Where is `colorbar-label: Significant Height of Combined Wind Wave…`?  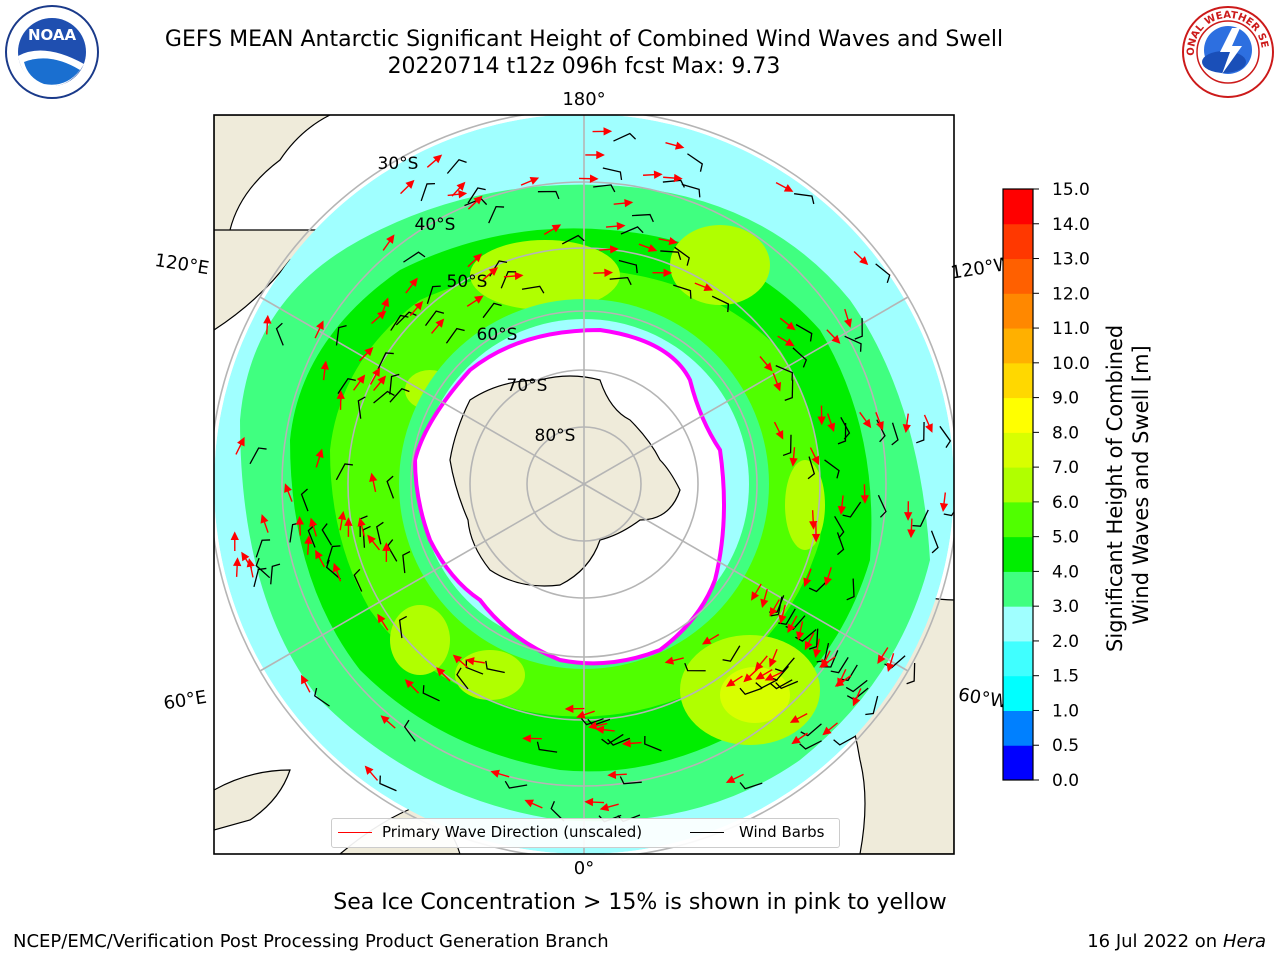 colorbar-label: Significant Height of Combined Wind Wave… is located at coordinates (1128, 485).